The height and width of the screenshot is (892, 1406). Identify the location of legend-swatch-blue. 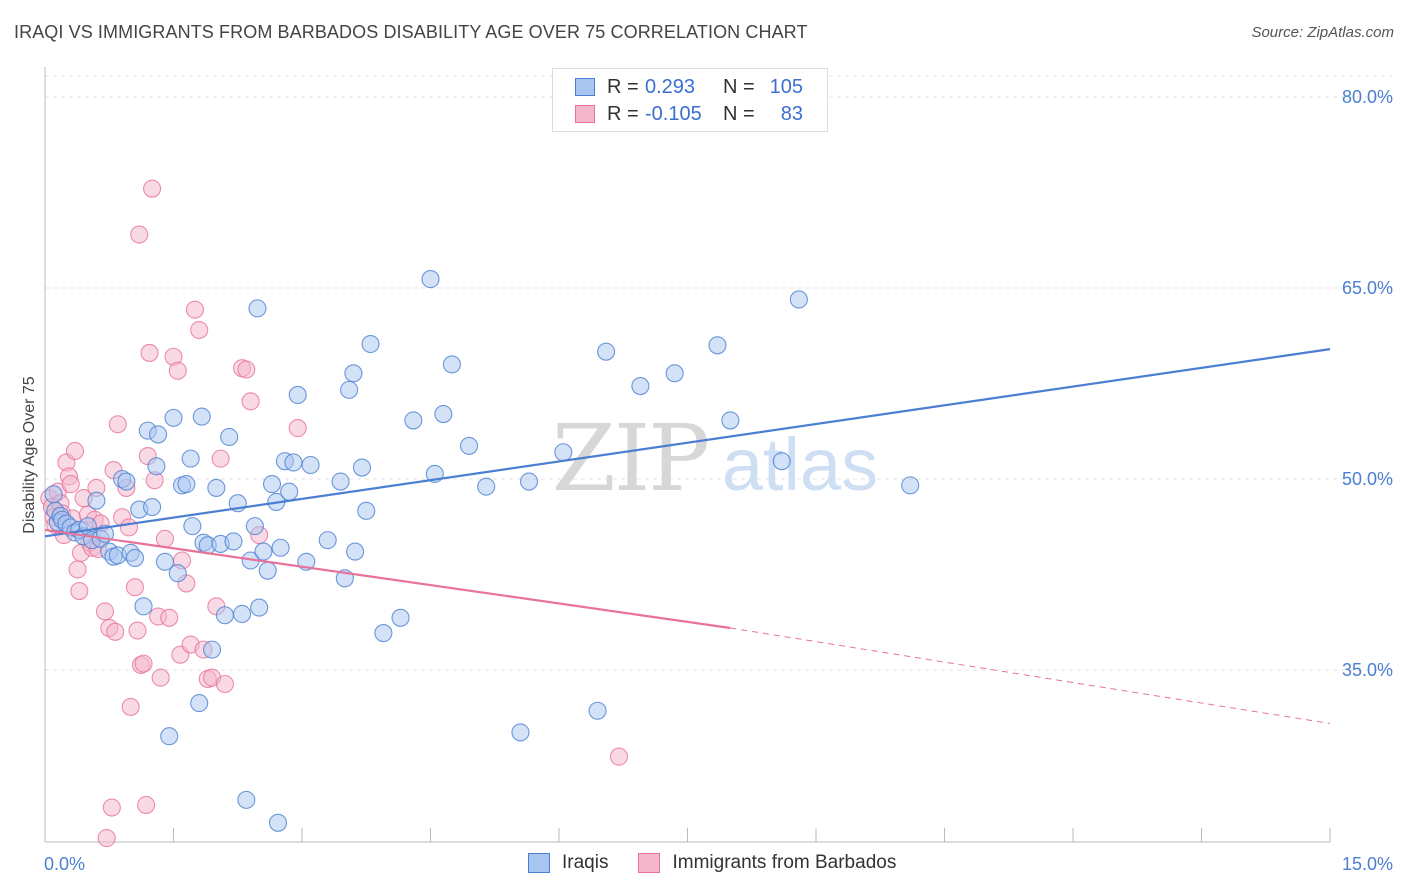
(539, 863).